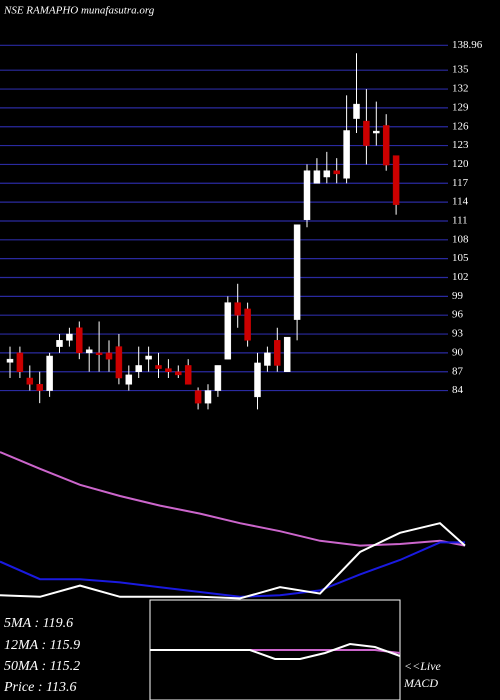 The image size is (500, 700). I want to click on live-label: <<Live, so click(423, 666).